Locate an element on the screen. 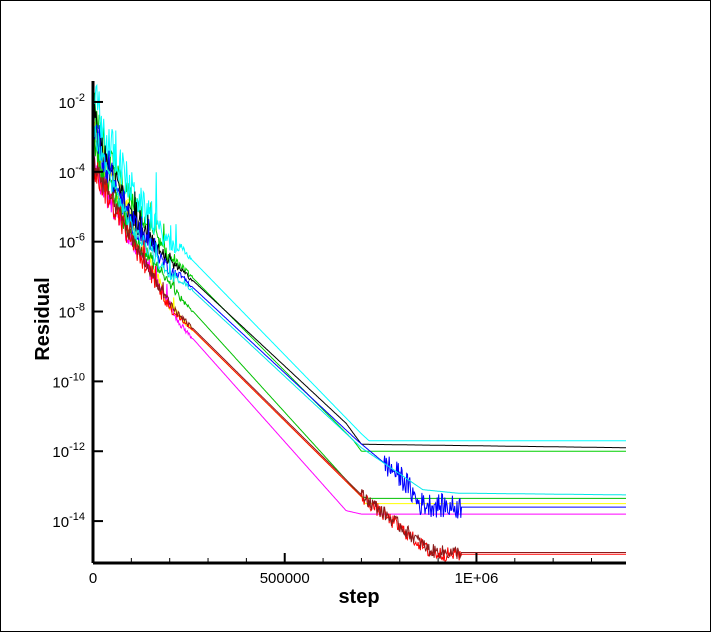 Image resolution: width=711 pixels, height=633 pixels. x-tick-label-3: 1E+06 is located at coordinates (477, 578).